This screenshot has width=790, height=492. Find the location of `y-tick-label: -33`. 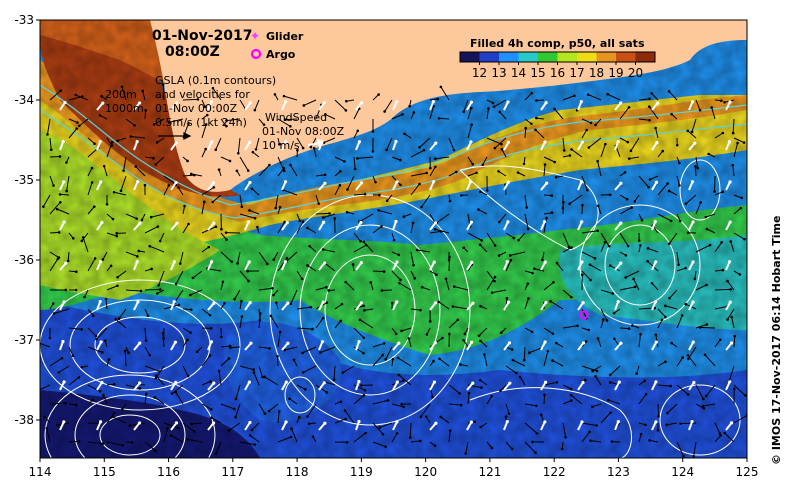

y-tick-label: -33 is located at coordinates (24, 20).